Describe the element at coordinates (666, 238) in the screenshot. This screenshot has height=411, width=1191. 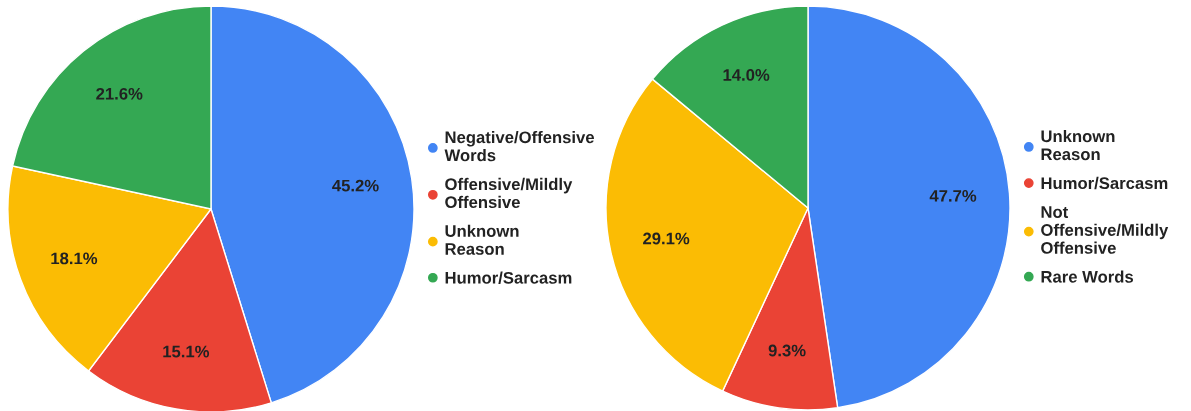
I see `data-label: 29.1%` at that location.